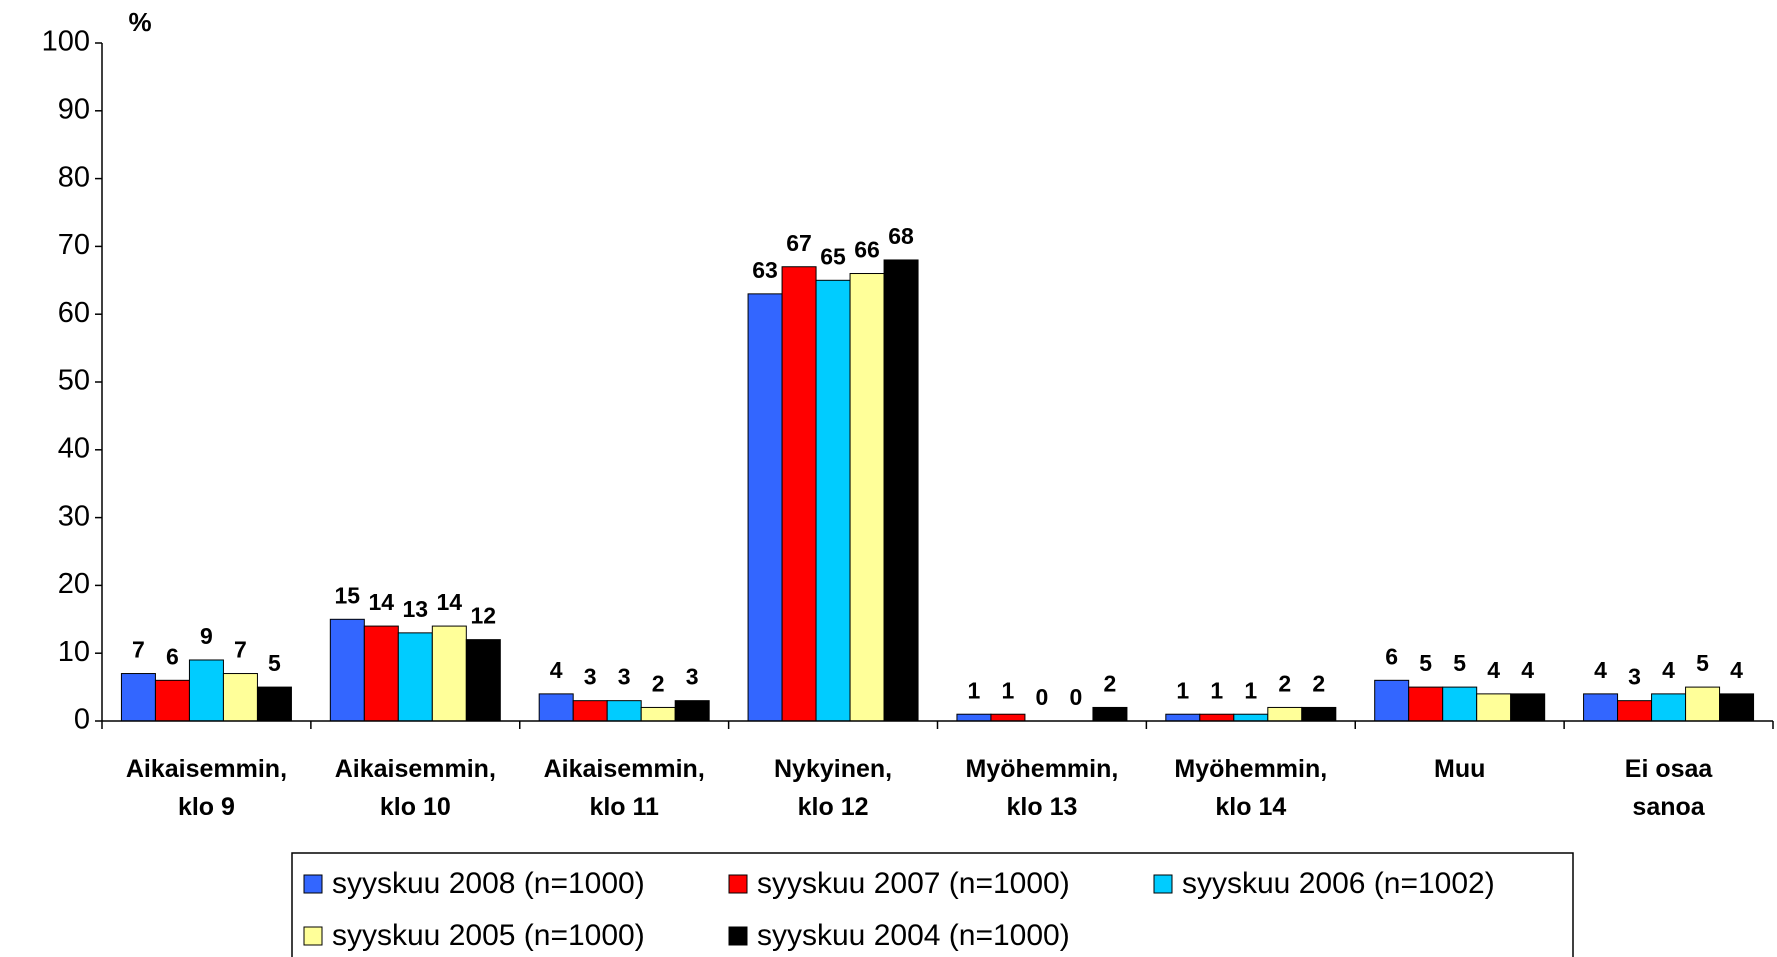 The height and width of the screenshot is (957, 1777). What do you see at coordinates (765, 270) in the screenshot?
I see `data-label: 63` at bounding box center [765, 270].